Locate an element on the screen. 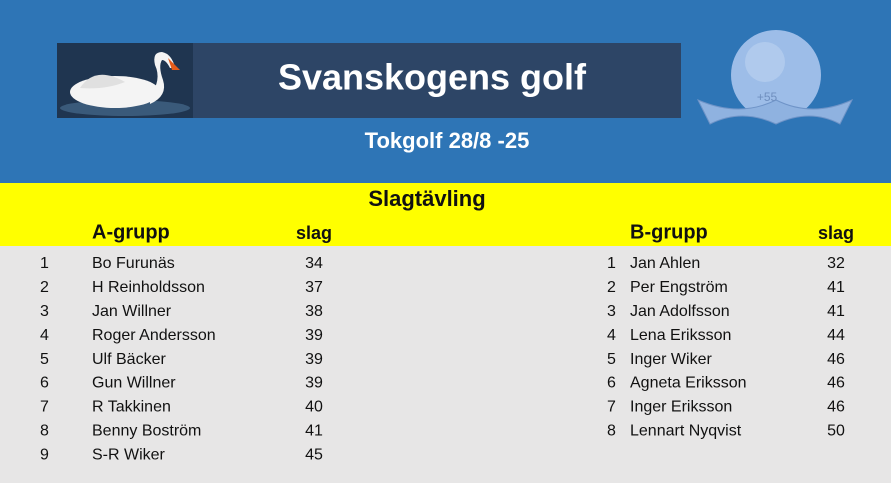 Image resolution: width=891 pixels, height=488 pixels. player: Benny Boström is located at coordinates (146, 431).